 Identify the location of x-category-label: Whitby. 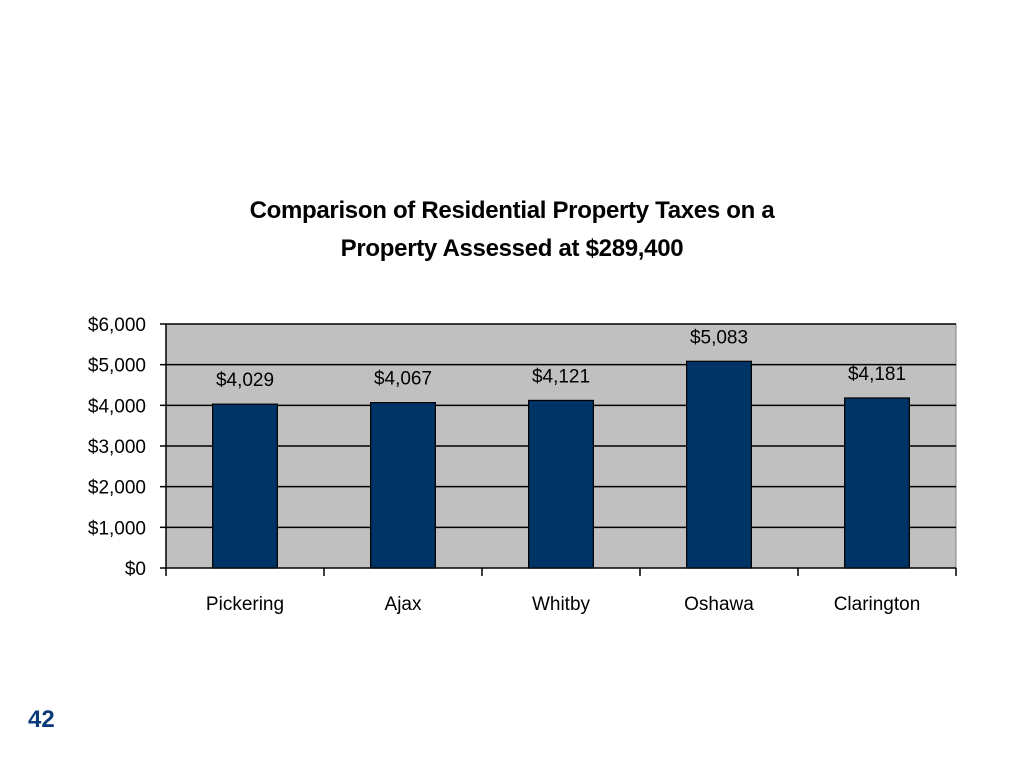
(561, 604).